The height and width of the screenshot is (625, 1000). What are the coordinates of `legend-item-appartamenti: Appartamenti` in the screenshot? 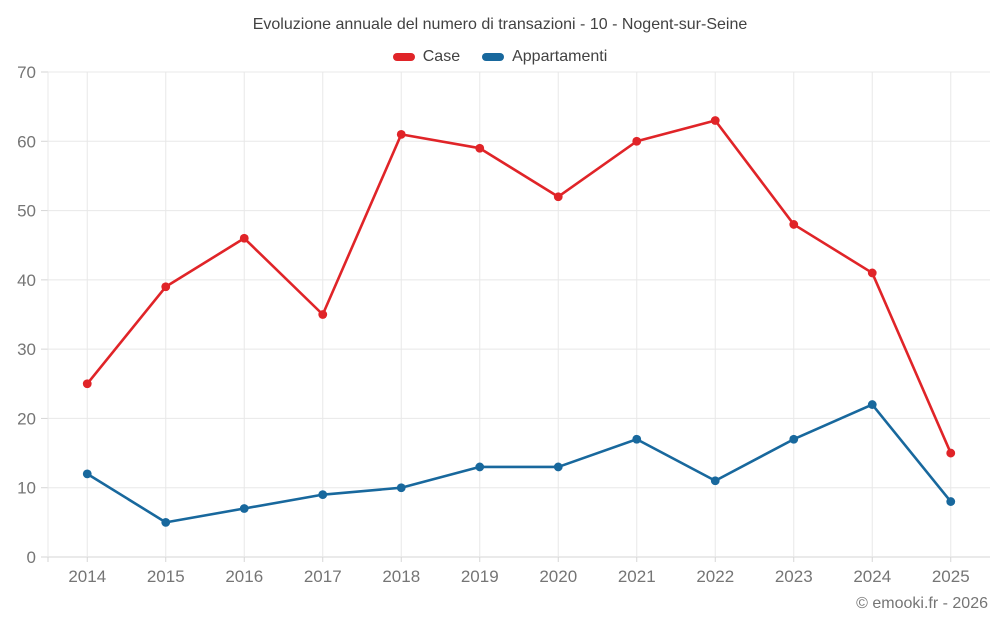 It's located at (544, 57).